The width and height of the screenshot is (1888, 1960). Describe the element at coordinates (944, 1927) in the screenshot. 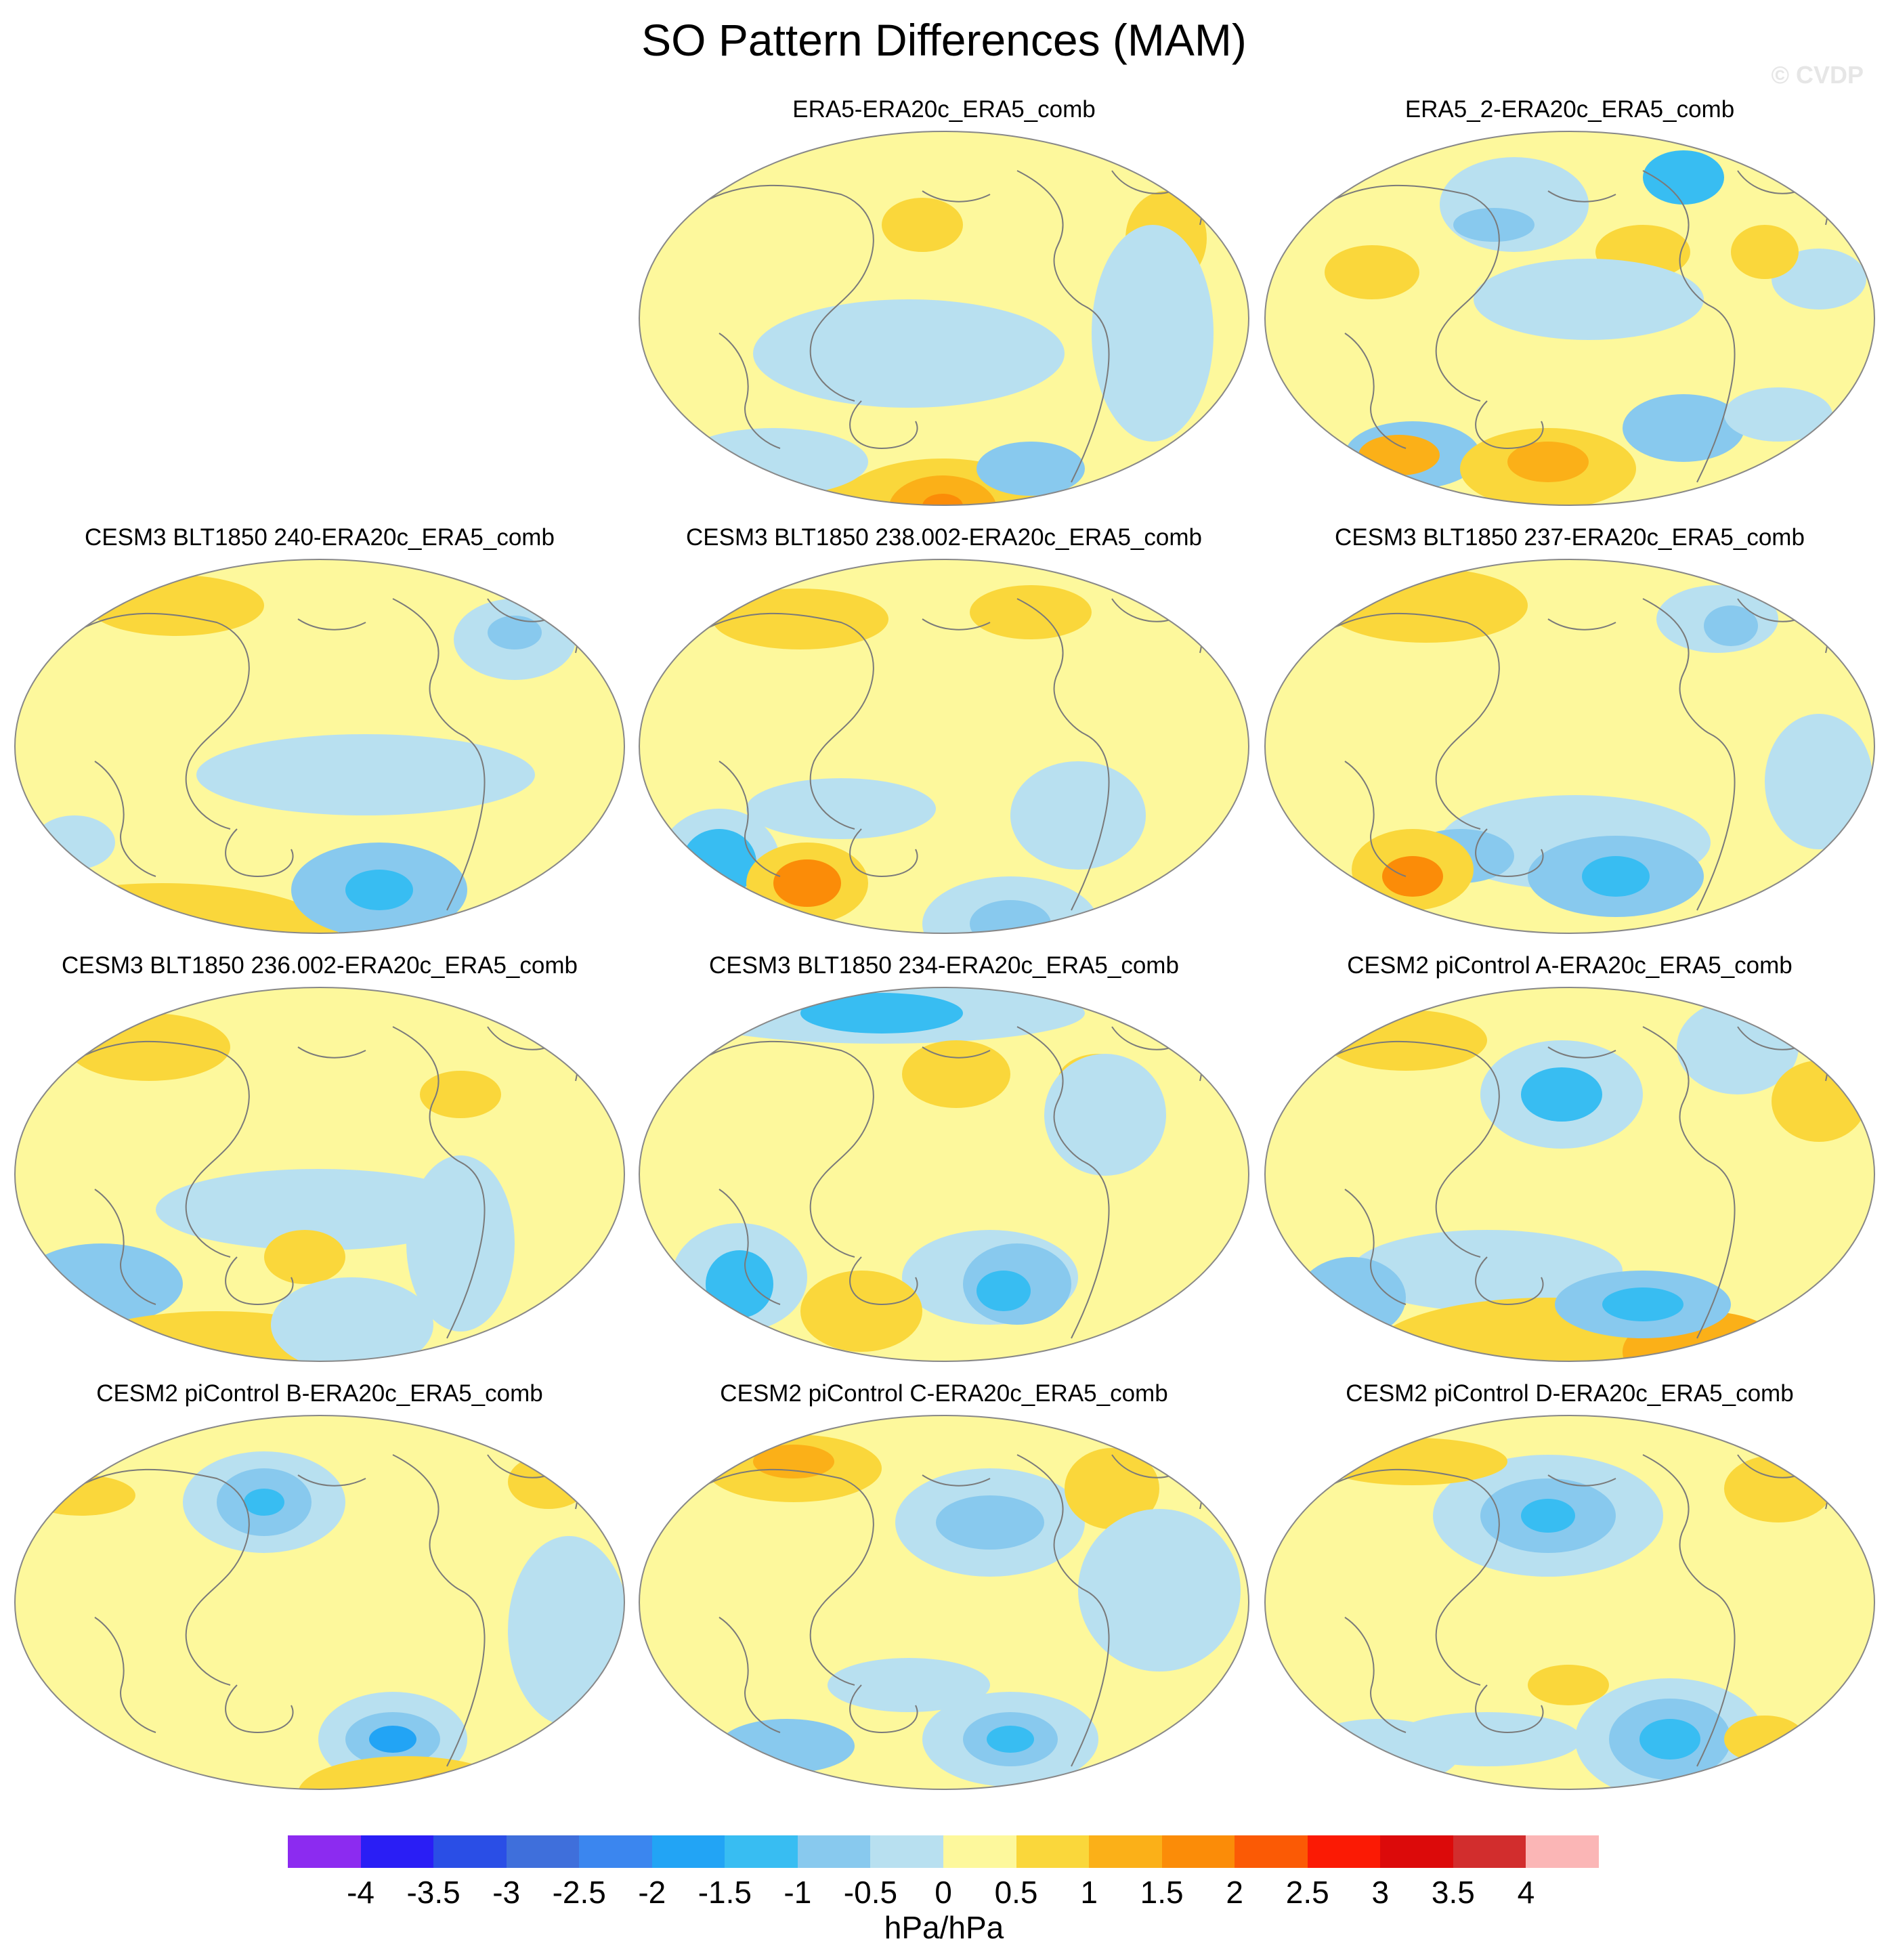

I see `colorbar-units-label: hPa/hPa` at that location.